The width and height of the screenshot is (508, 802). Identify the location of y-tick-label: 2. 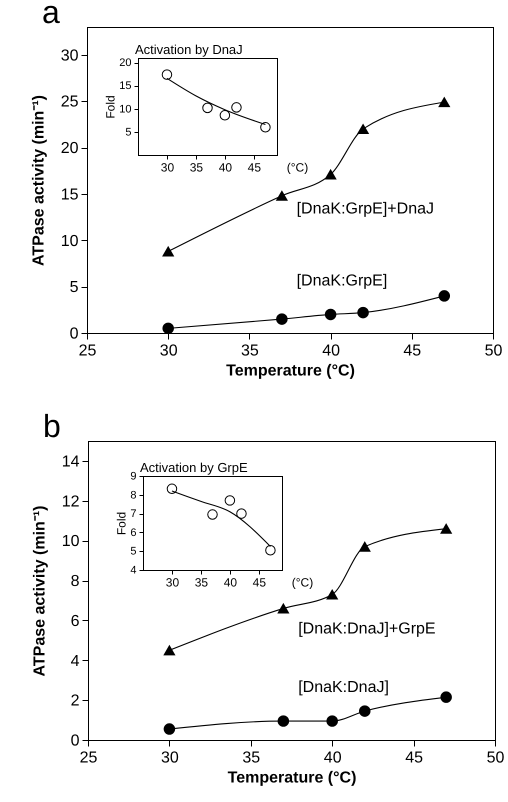
(75, 701).